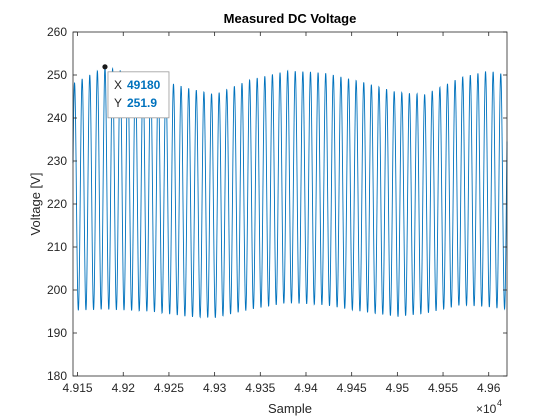 The height and width of the screenshot is (420, 560). Describe the element at coordinates (352, 388) in the screenshot. I see `x-tick-label: 4.945` at that location.